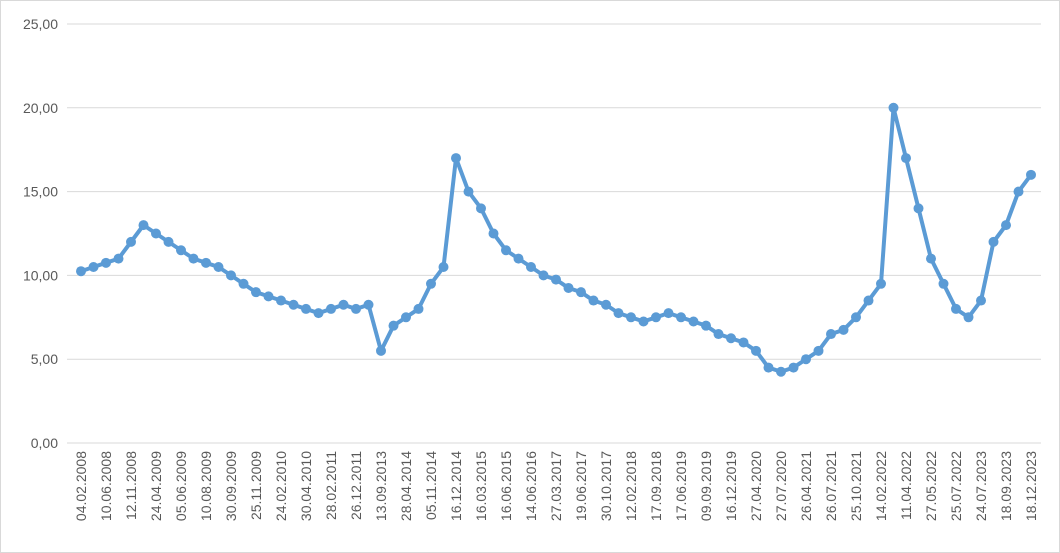 The image size is (1060, 553). I want to click on x-tick-label: 27.03.2017, so click(556, 486).